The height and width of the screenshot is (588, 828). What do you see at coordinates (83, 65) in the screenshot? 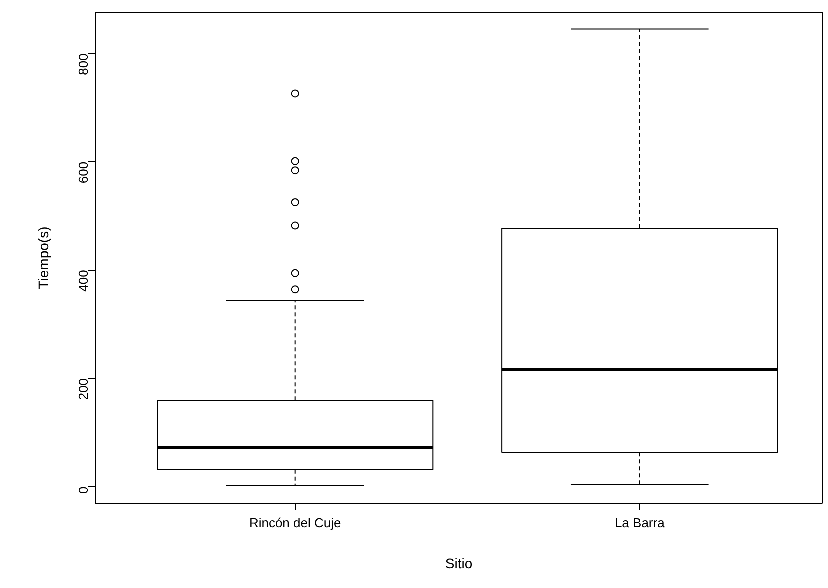
I see `y-tick-label: 800` at bounding box center [83, 65].